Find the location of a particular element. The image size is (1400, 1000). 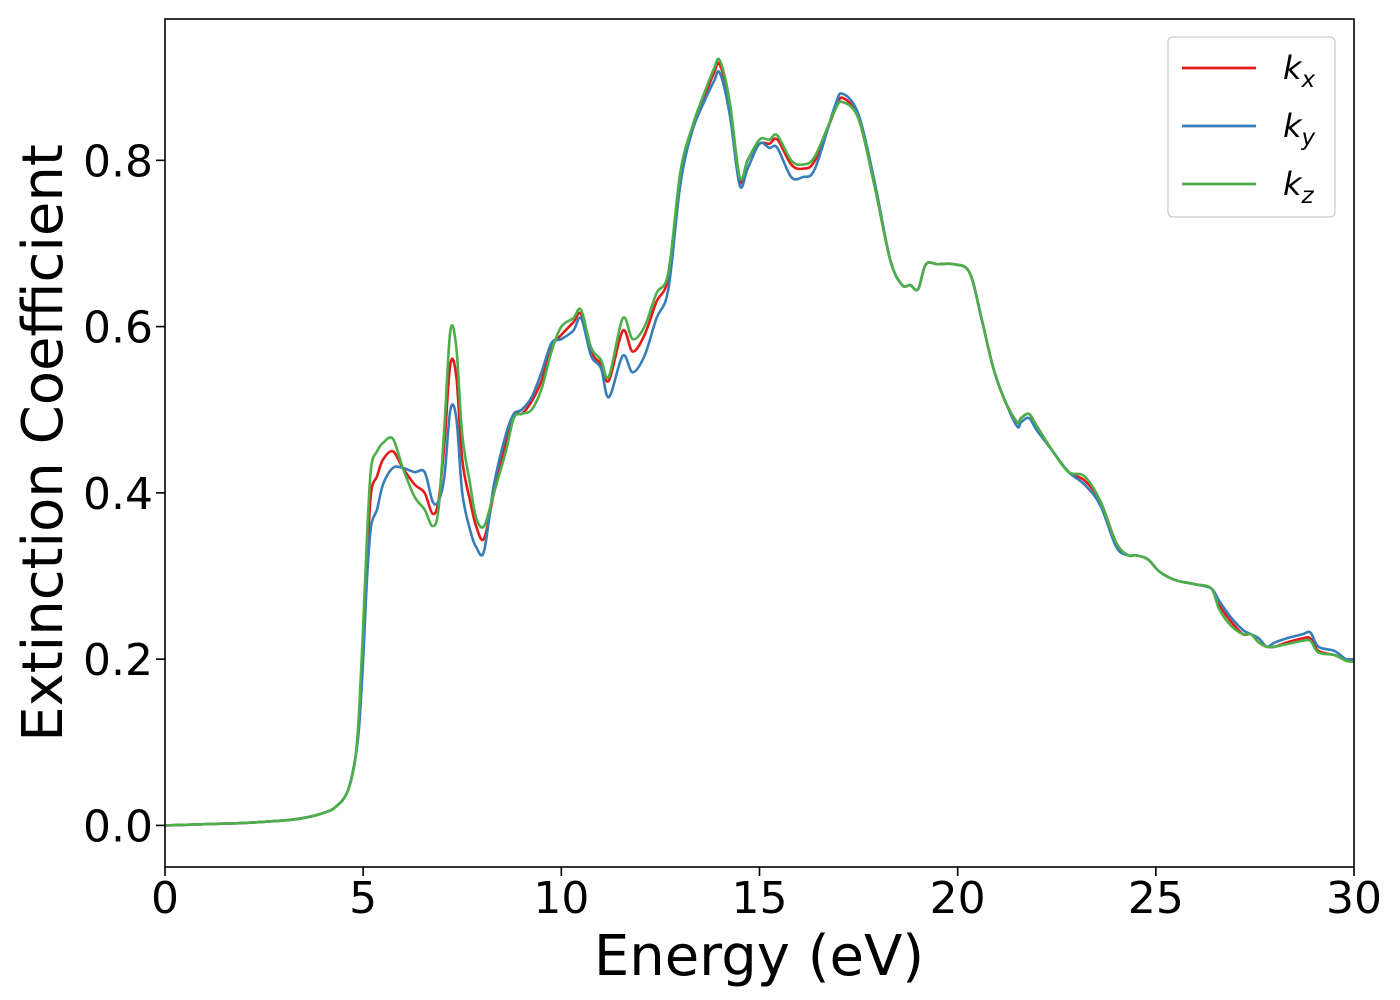

x-tick-label: 25 is located at coordinates (1156, 898).